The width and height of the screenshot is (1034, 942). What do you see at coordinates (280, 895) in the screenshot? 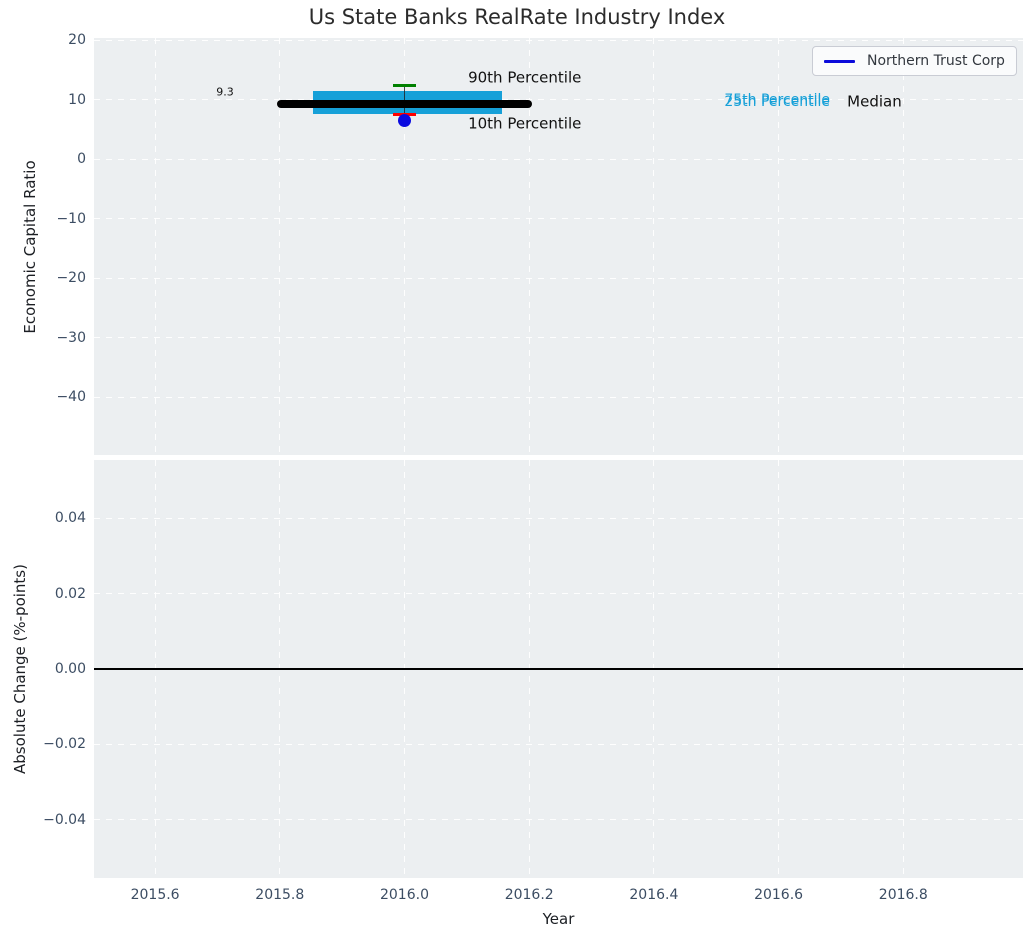
I see `x-tick-label: 2015.8` at bounding box center [280, 895].